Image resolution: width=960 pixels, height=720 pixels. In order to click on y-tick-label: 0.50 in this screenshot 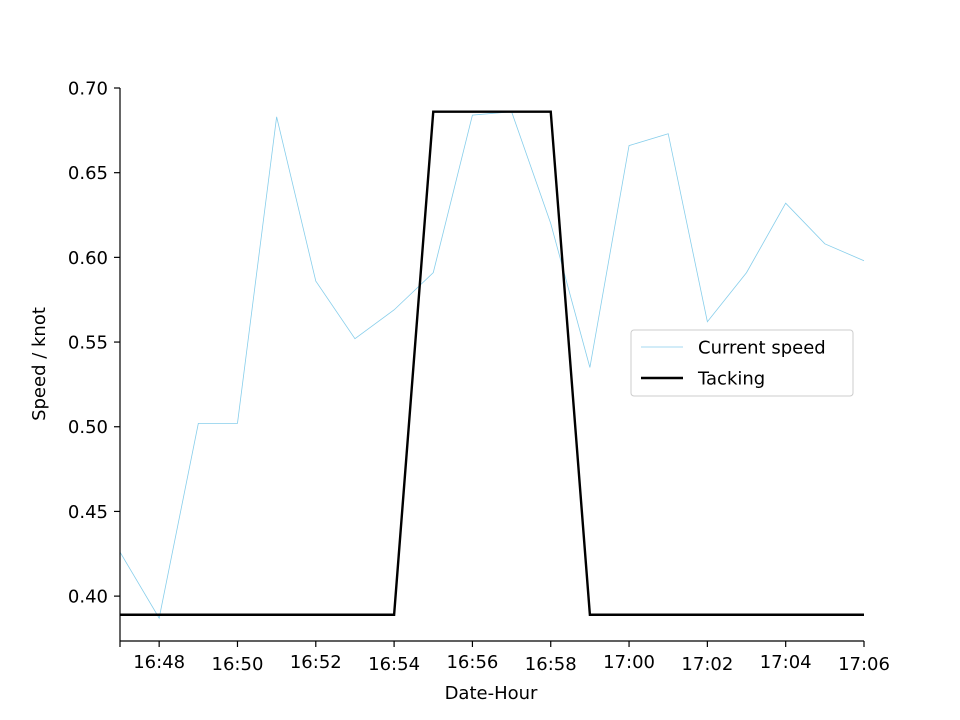, I will do `click(88, 427)`.